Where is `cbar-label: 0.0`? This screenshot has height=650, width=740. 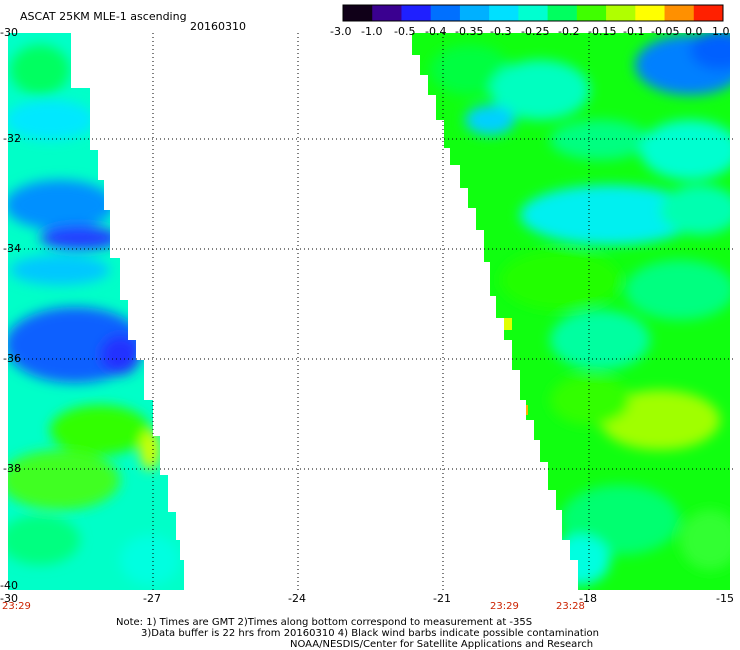
cbar-label: 0.0 is located at coordinates (694, 31).